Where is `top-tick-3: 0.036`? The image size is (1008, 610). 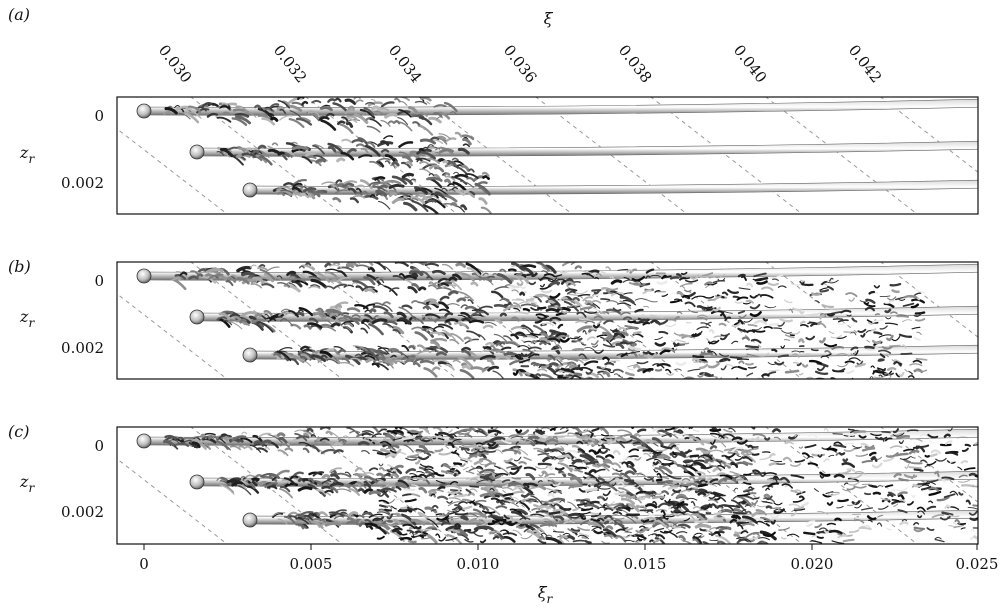
top-tick-3: 0.036 is located at coordinates (520, 63).